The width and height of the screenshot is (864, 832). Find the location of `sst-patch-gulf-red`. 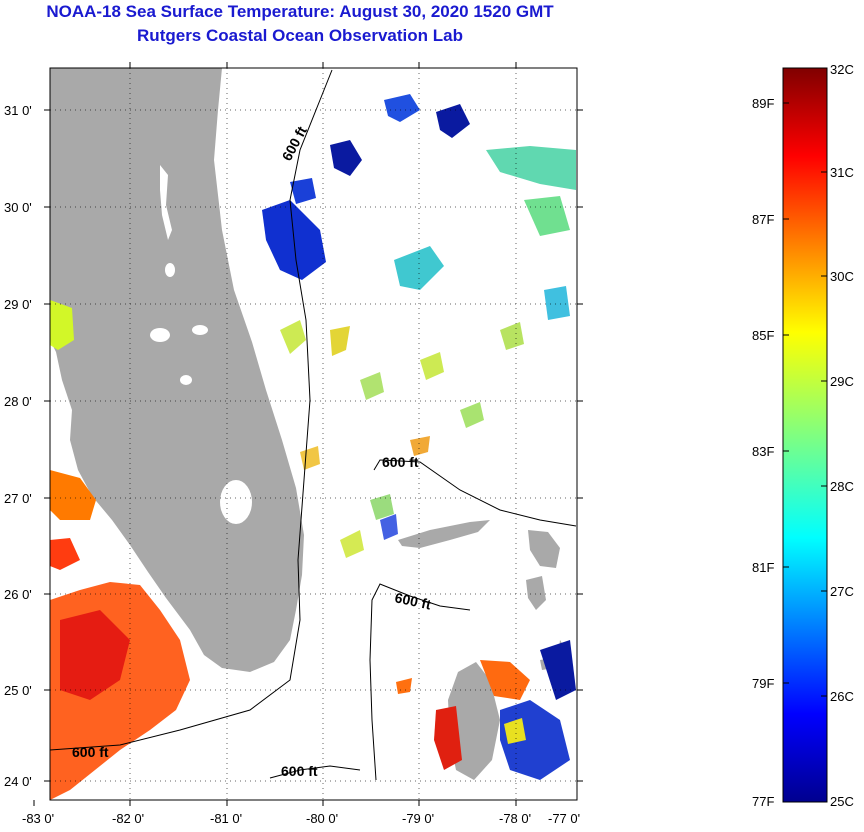

sst-patch-gulf-red is located at coordinates (95, 655).